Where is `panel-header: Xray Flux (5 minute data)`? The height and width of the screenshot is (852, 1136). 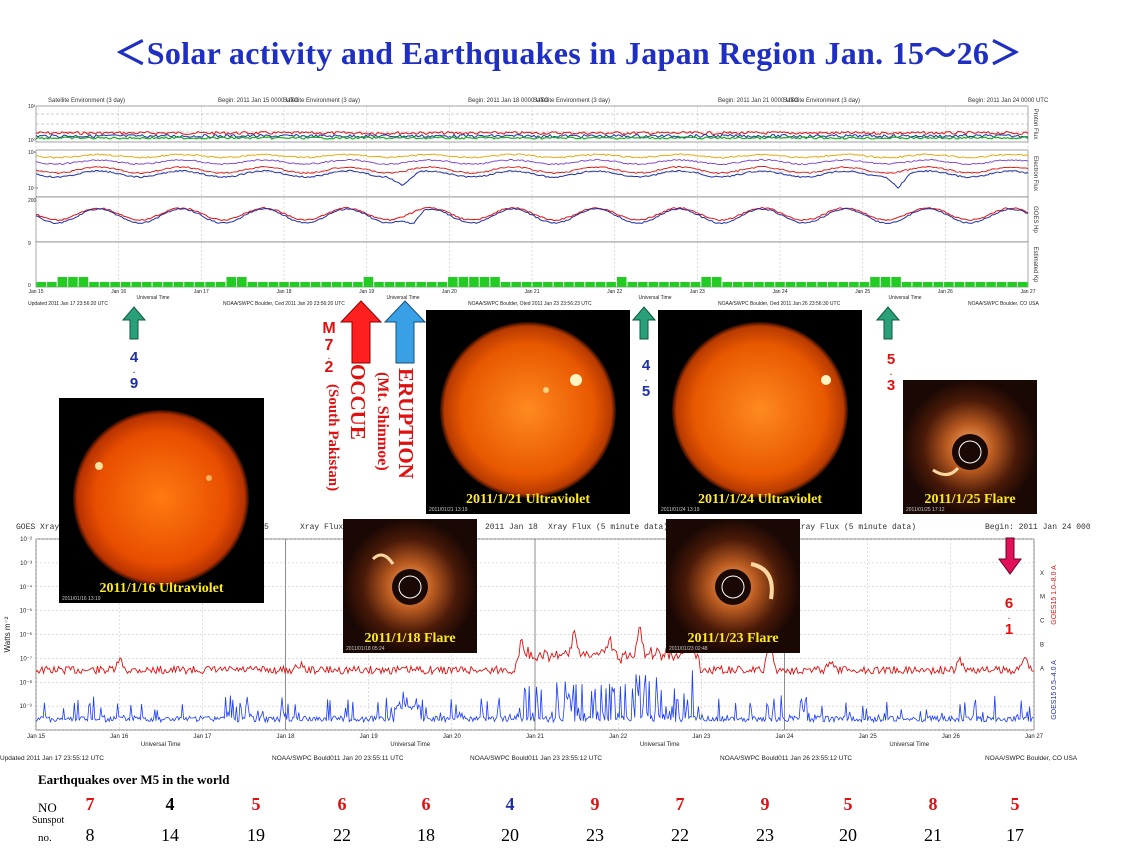
panel-header: Xray Flux (5 minute data) is located at coordinates (608, 527).